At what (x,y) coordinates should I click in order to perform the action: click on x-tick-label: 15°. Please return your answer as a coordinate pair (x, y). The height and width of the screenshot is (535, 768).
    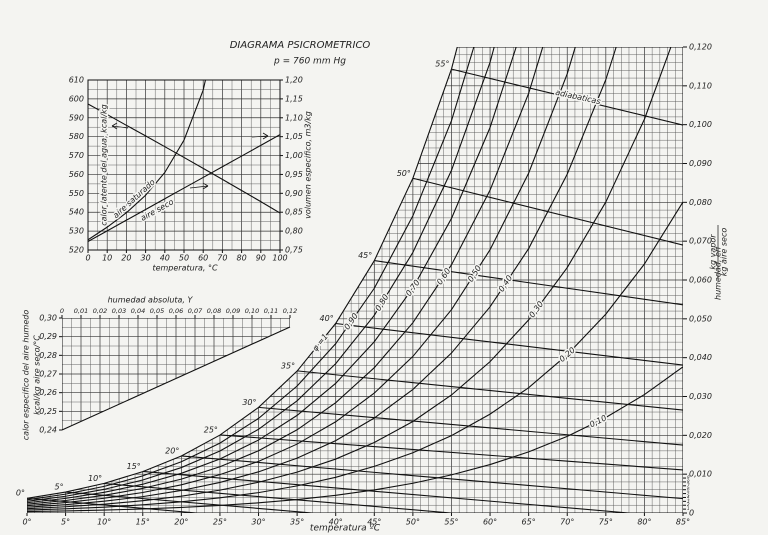
    Looking at the image, I should click on (143, 522).